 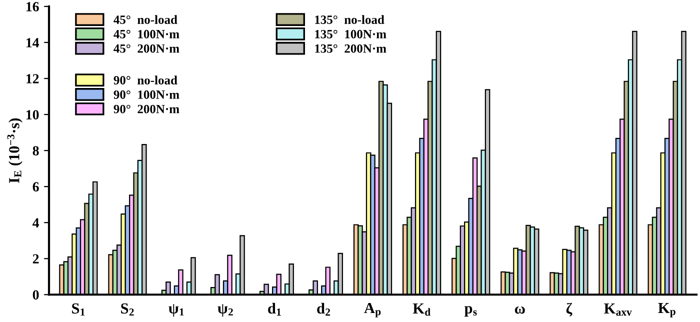 I want to click on legend-label: 45° no-load, so click(x=146, y=19).